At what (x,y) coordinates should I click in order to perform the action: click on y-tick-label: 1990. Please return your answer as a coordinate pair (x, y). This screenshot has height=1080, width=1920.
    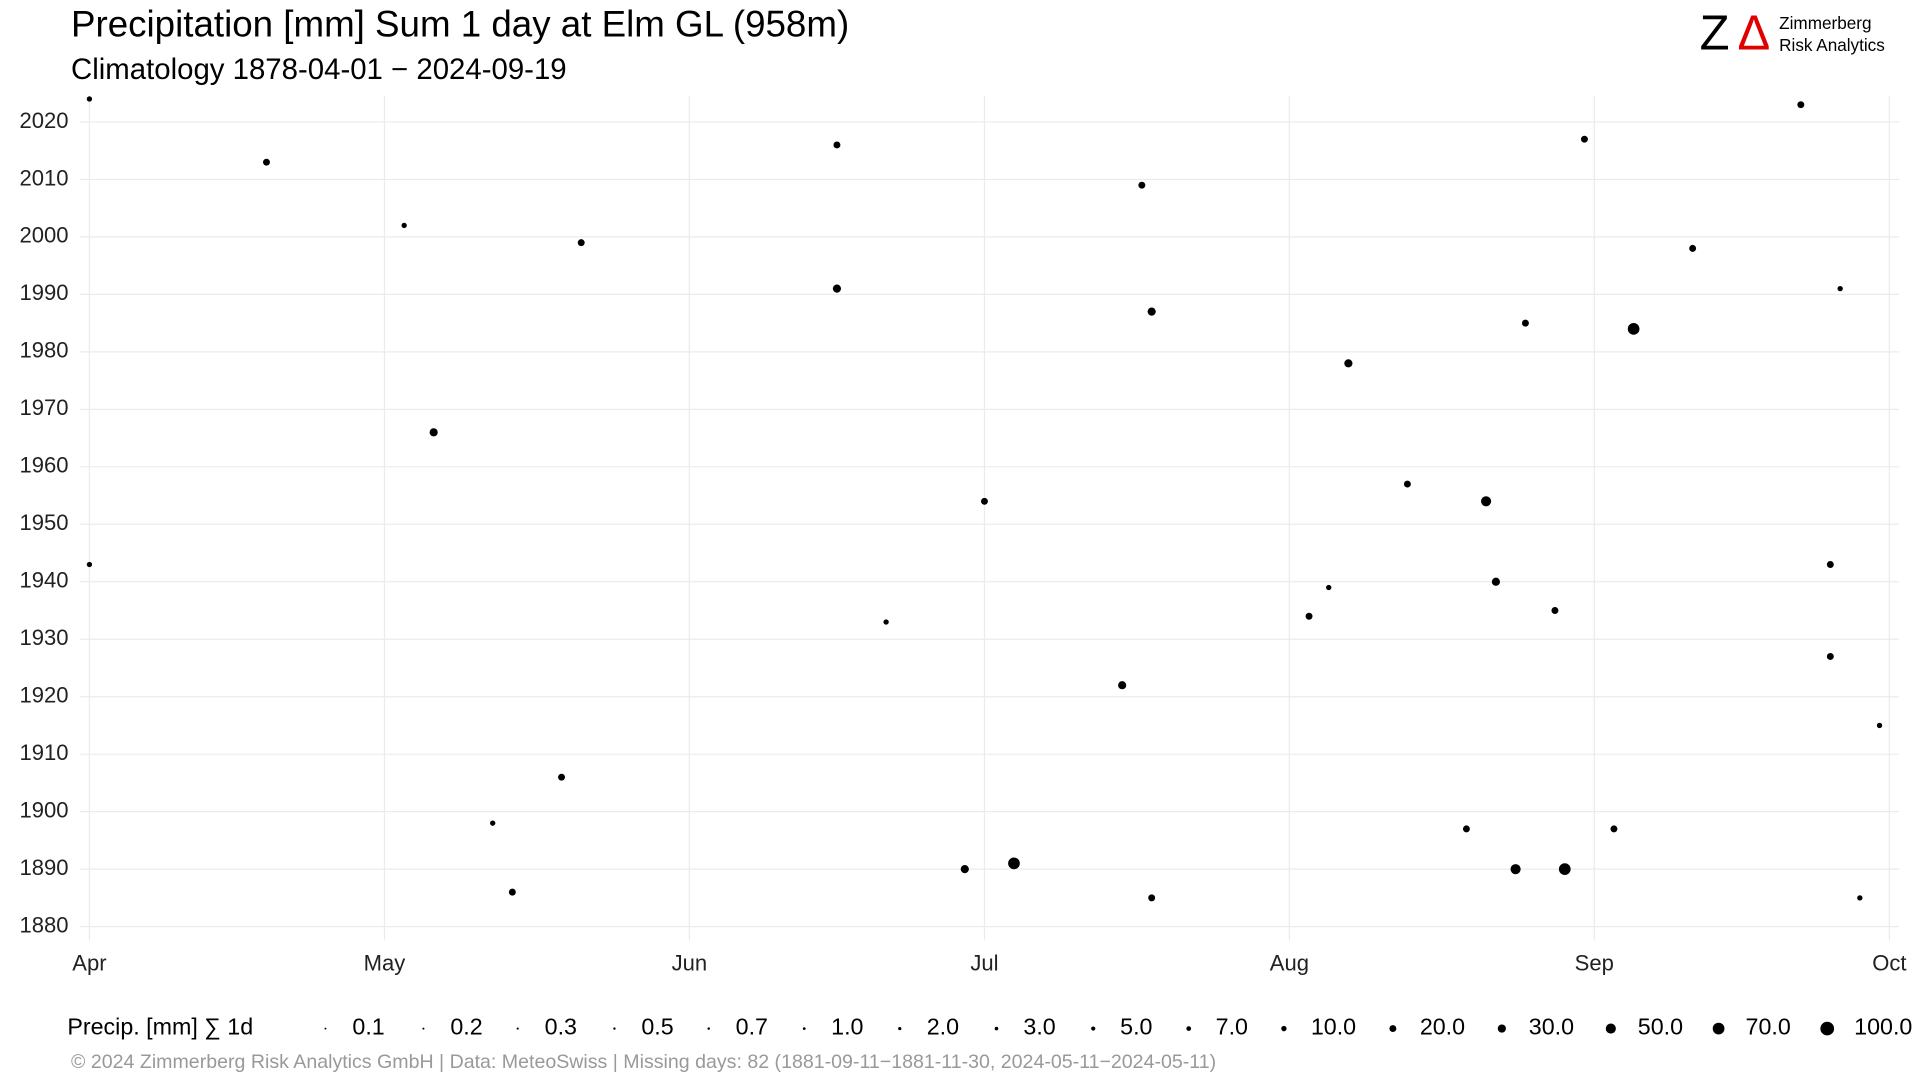
    Looking at the image, I should click on (44, 292).